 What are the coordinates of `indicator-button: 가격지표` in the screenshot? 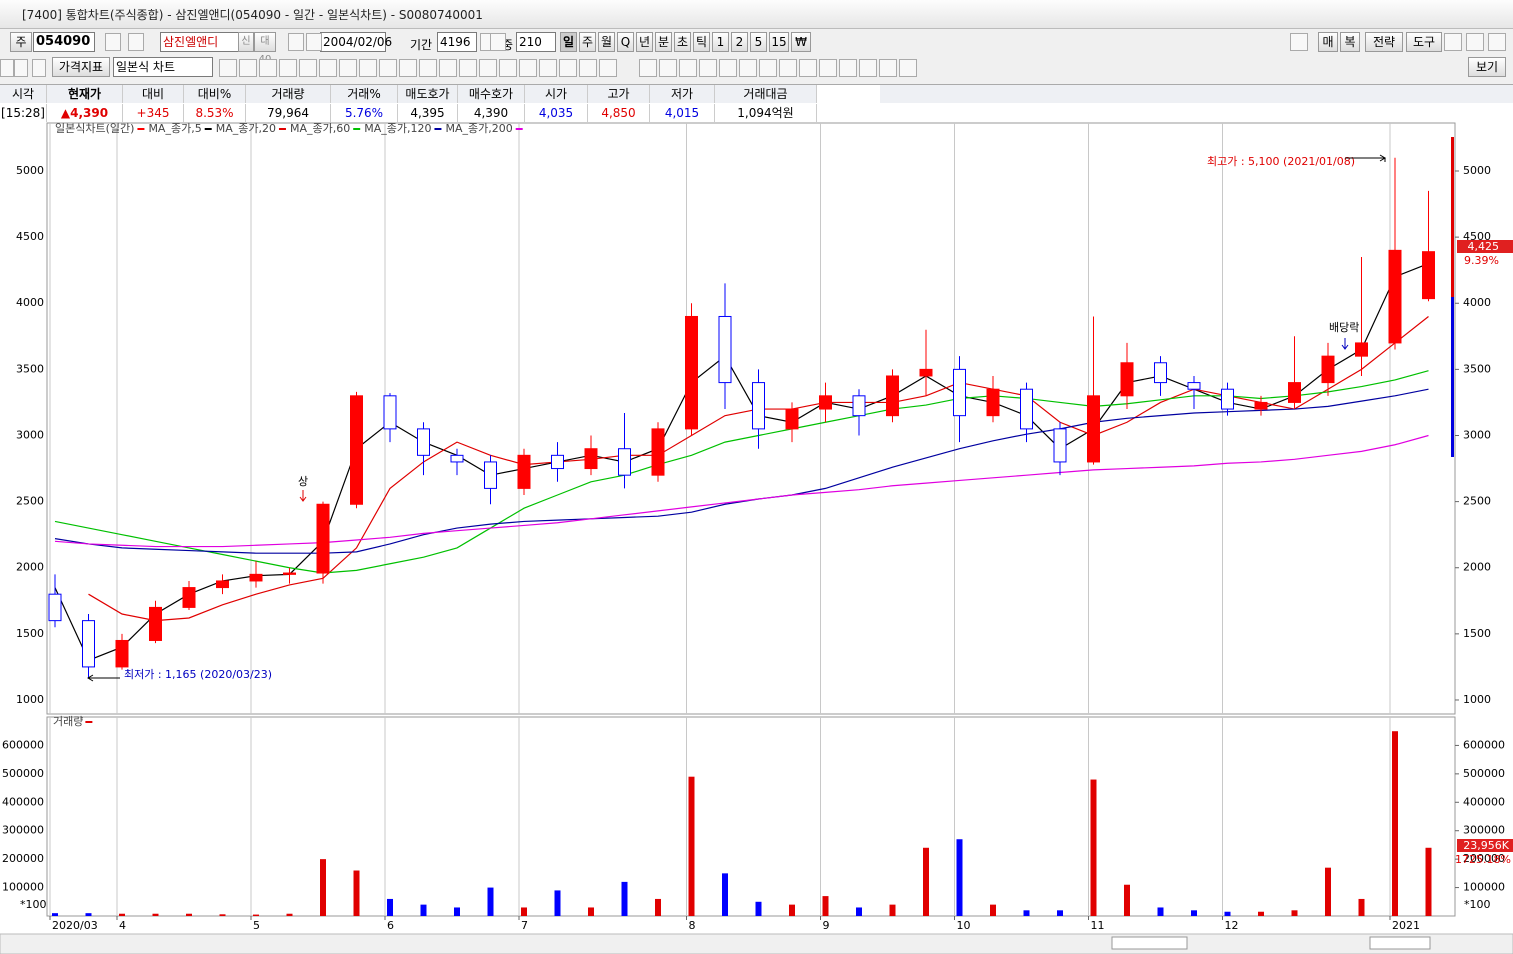 It's located at (81, 67).